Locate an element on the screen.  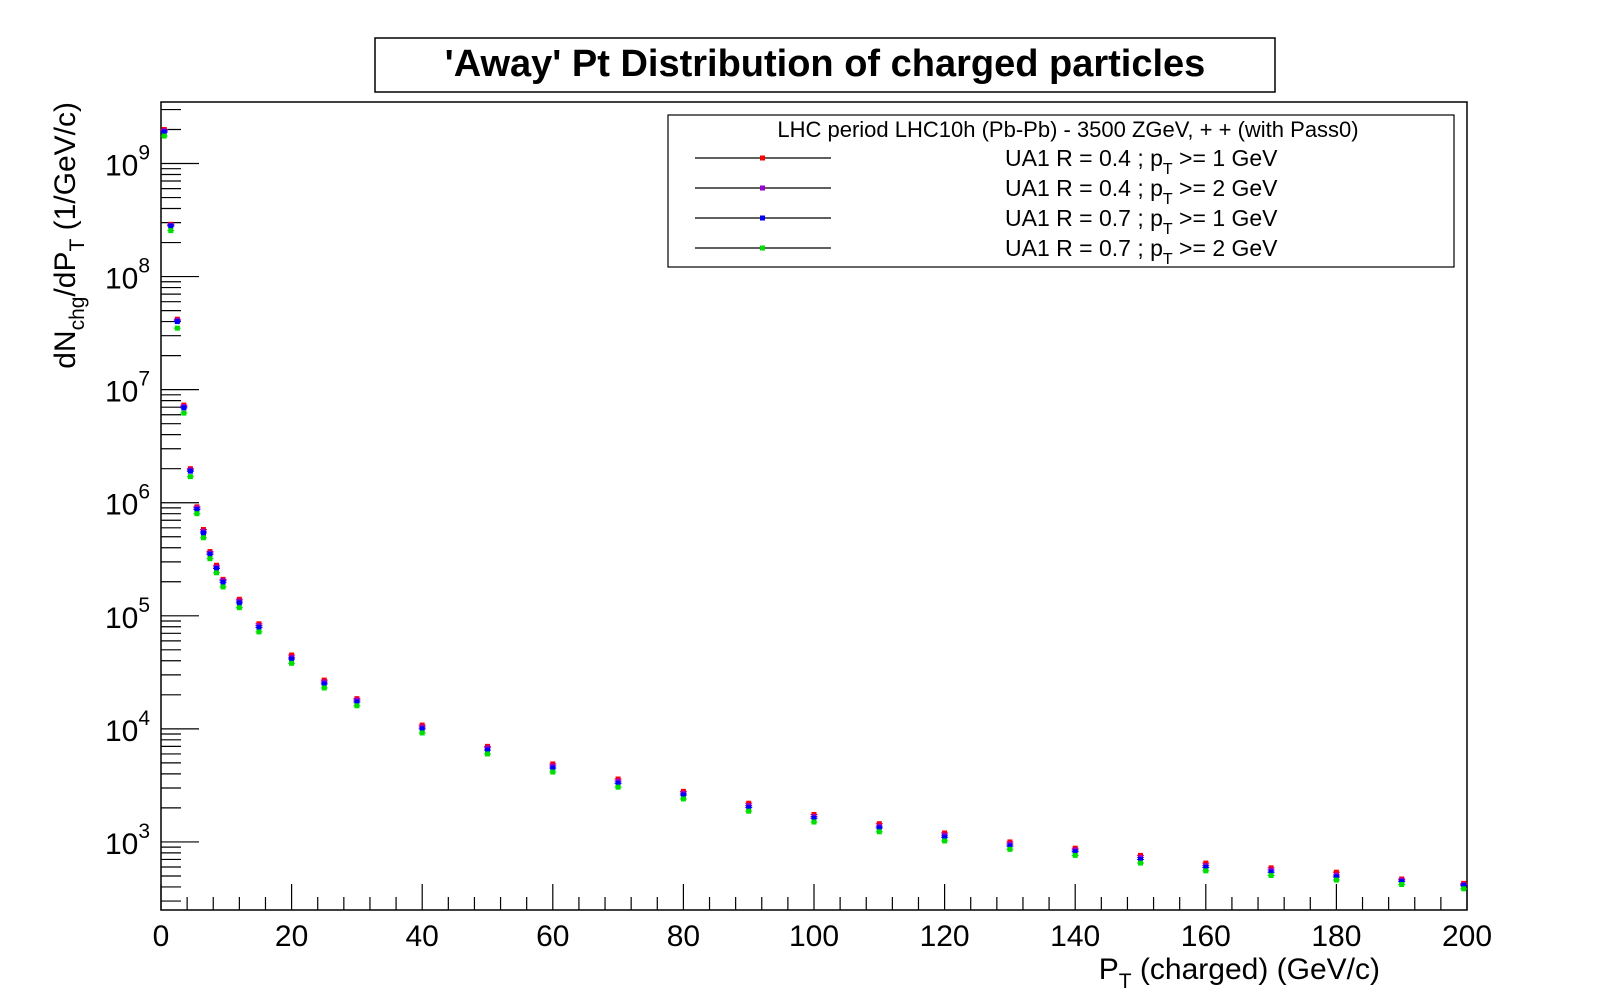
y-tick-label: 10⁸ is located at coordinates (127, 275).